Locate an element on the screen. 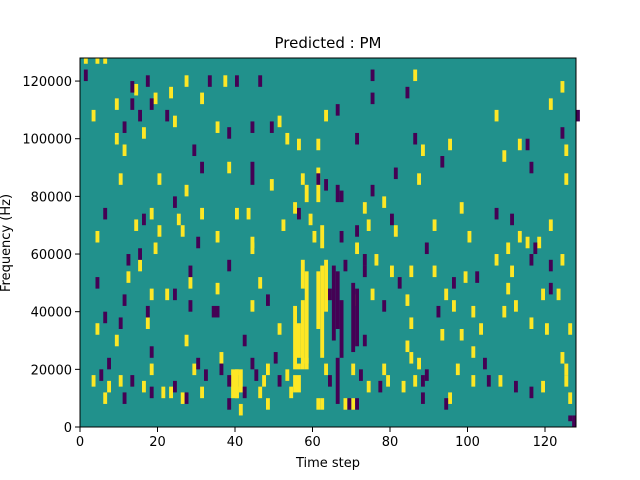 This screenshot has width=640, height=480. x-tick-label: 60 is located at coordinates (312, 442).